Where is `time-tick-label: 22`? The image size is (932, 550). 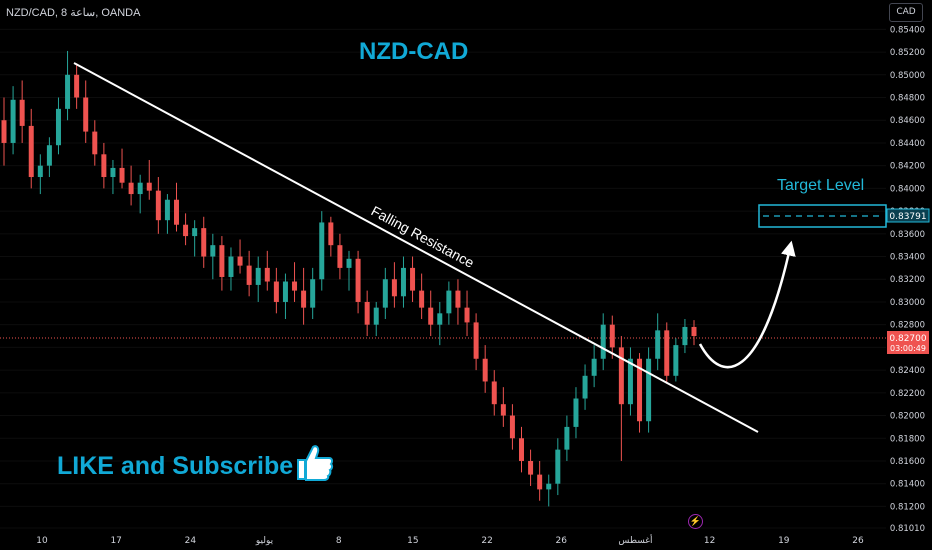
time-tick-label: 22 is located at coordinates (486, 541).